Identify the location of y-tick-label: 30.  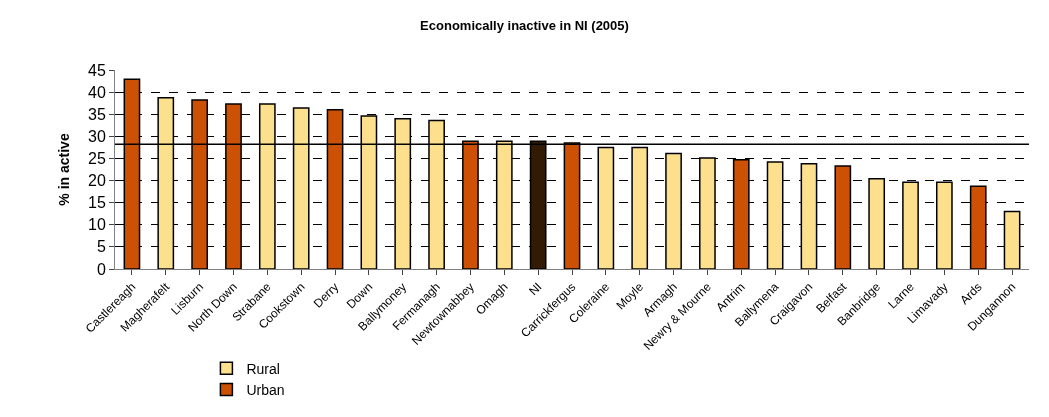
(97, 136).